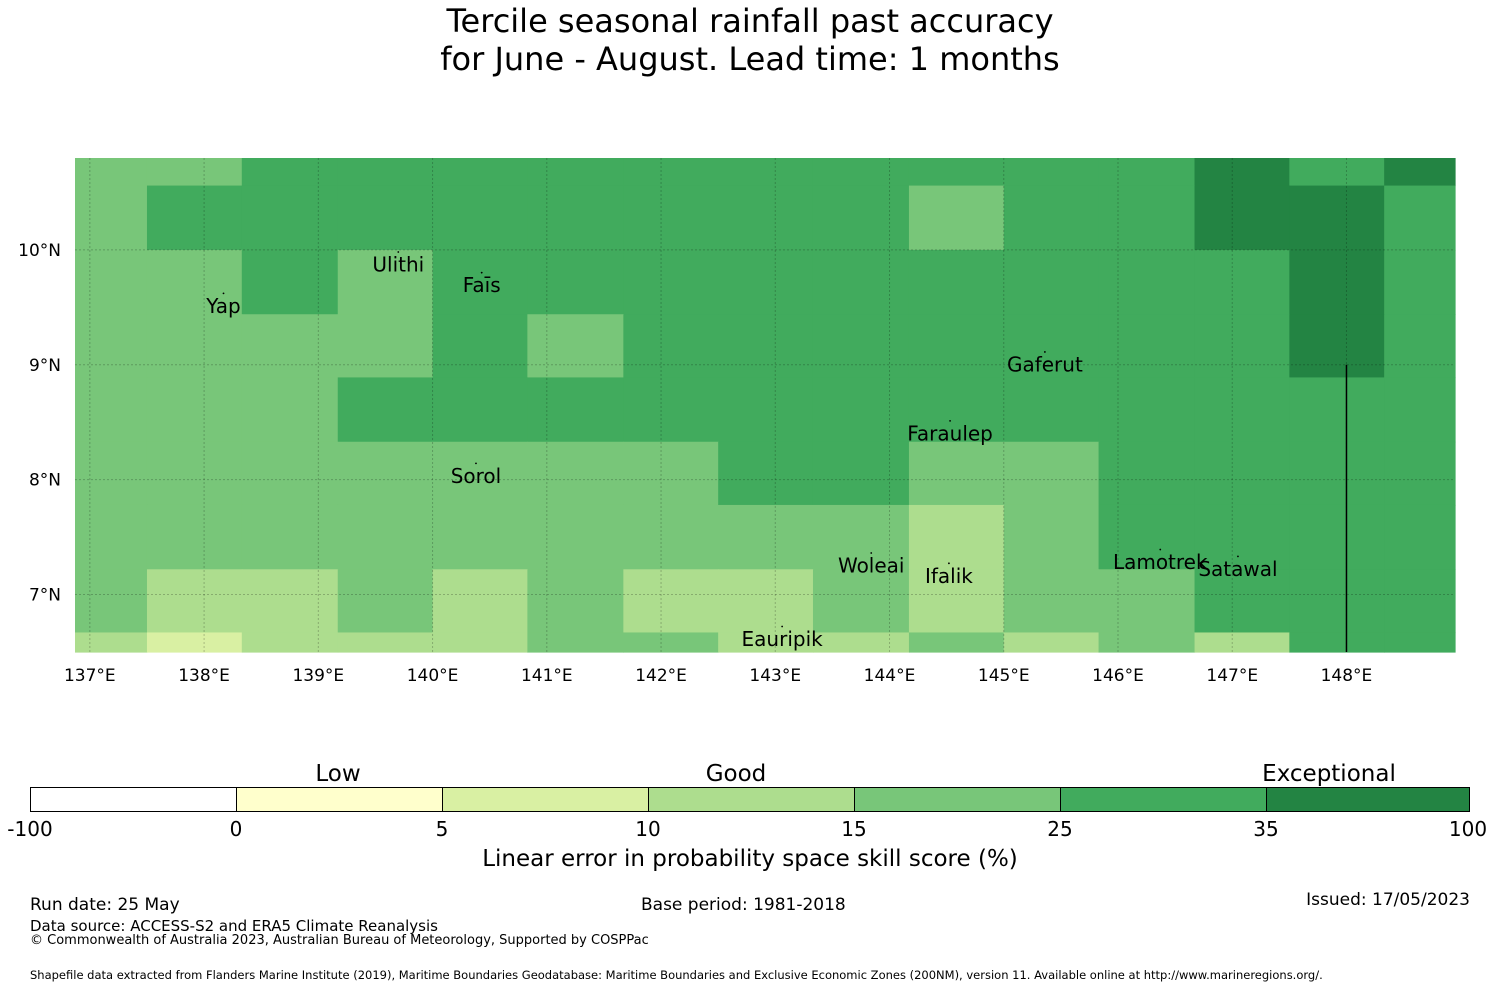  Describe the element at coordinates (1329, 774) in the screenshot. I see `colorbar-category-exceptional: Exceptional` at that location.